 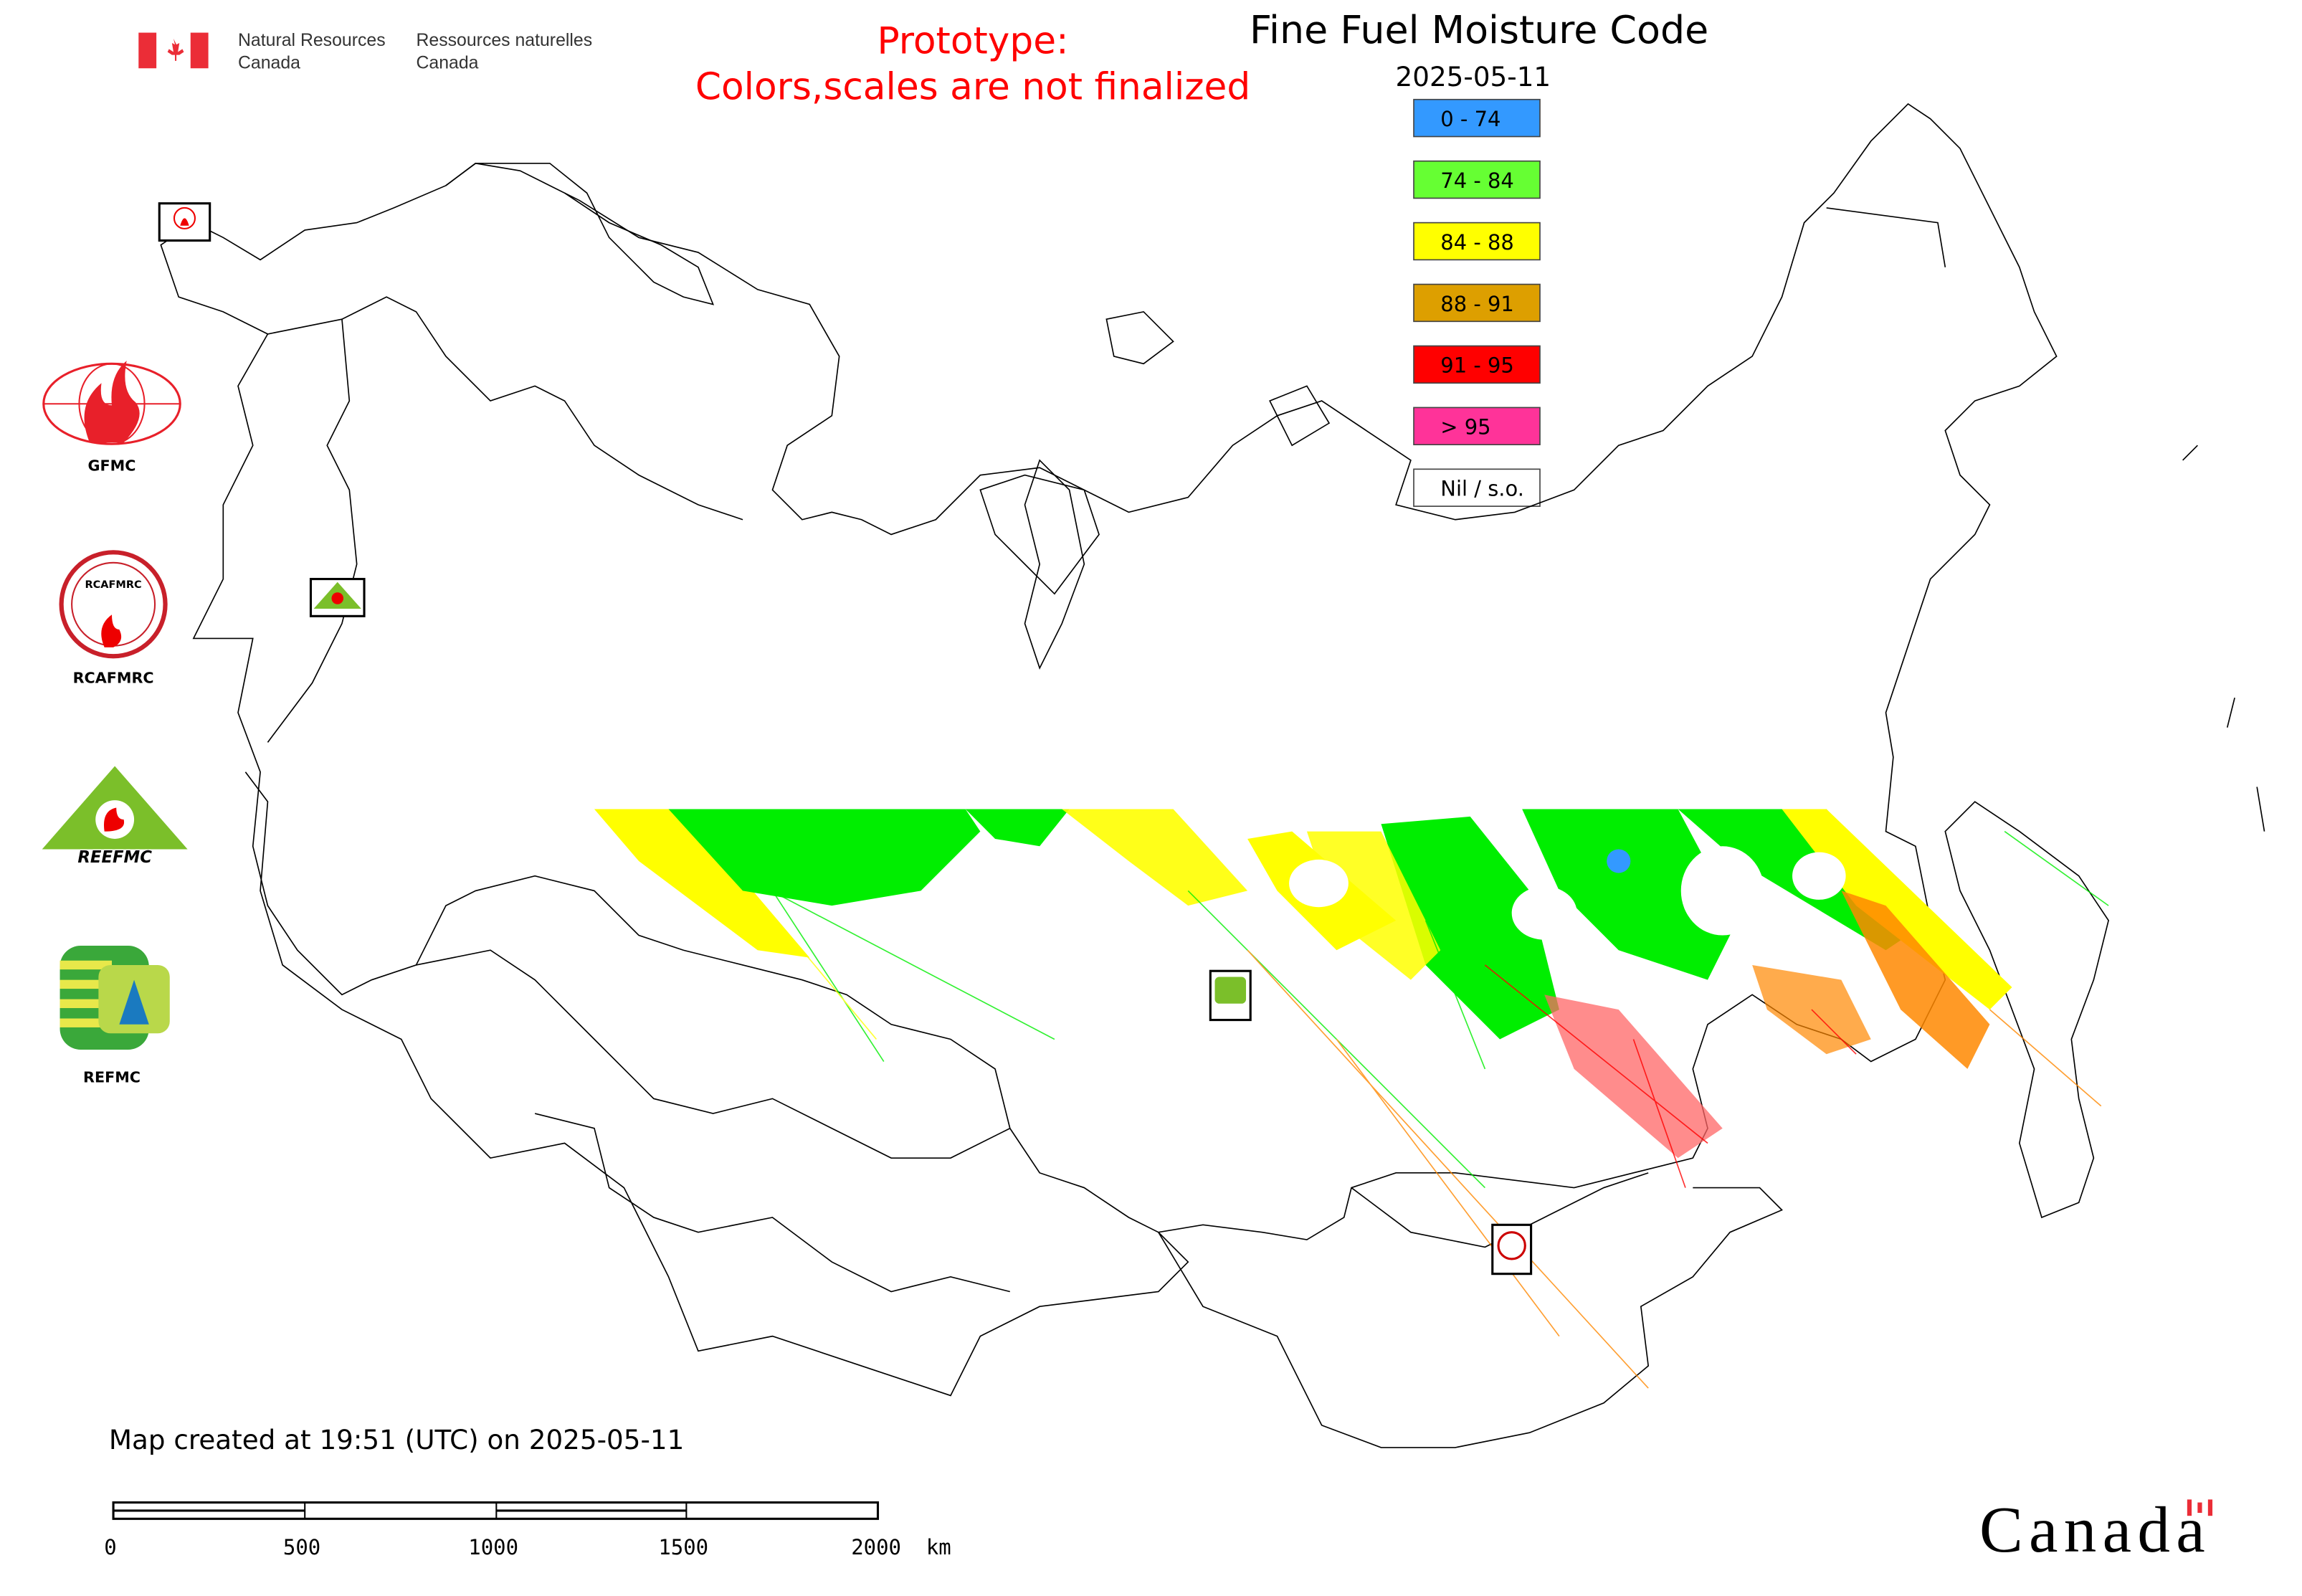 I want to click on rcafmrc-marker-icon, so click(x=1512, y=1249).